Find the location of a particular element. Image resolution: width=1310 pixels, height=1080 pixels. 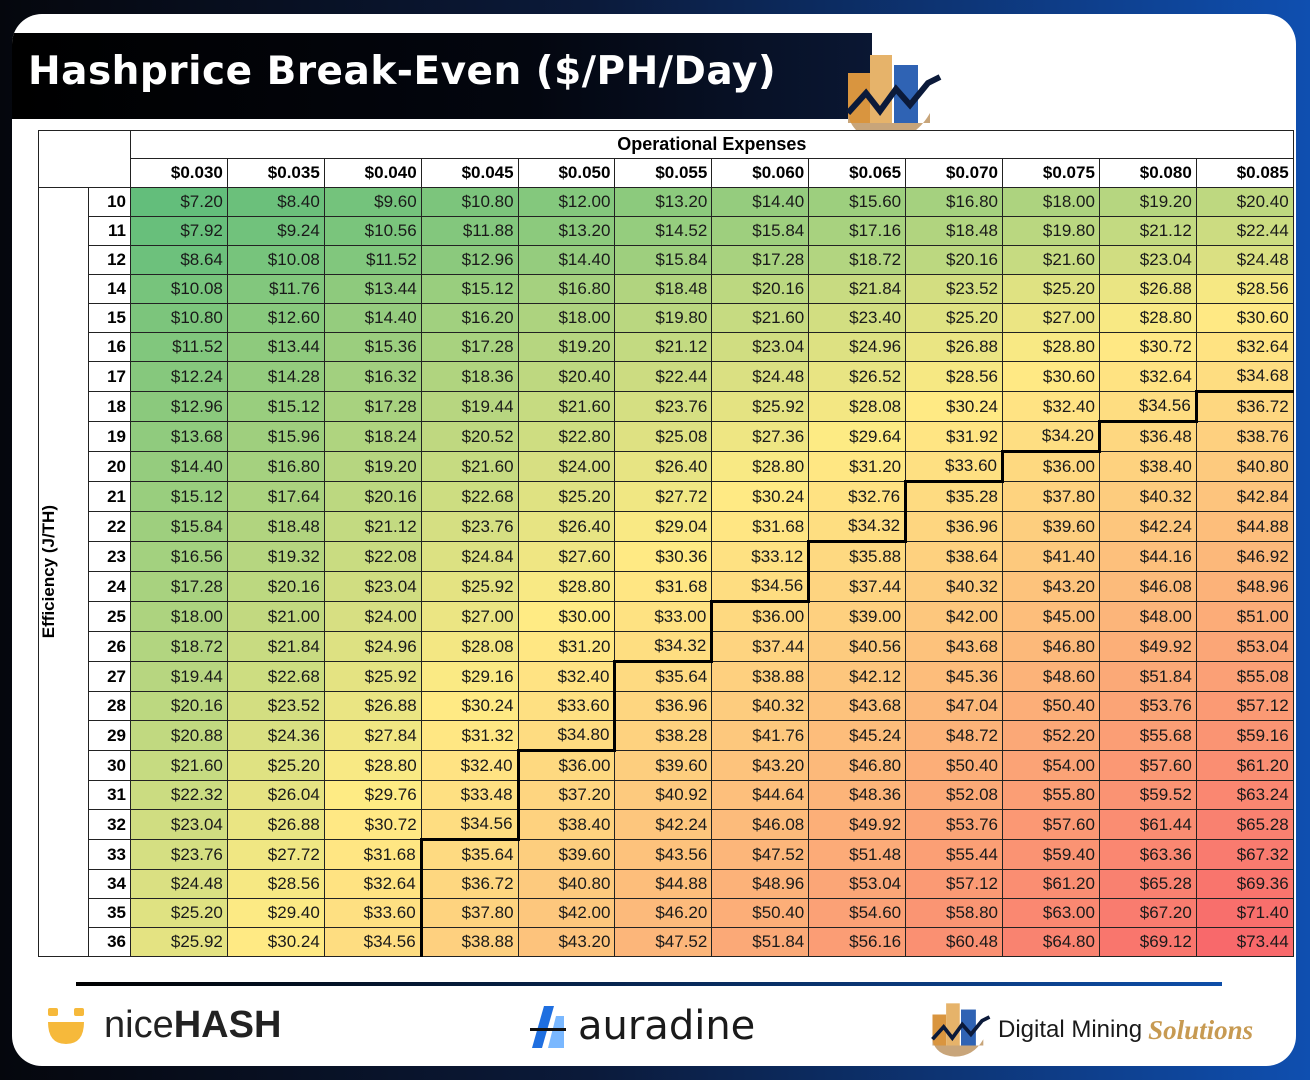

breakeven-cell: $50.40 is located at coordinates (760, 913).